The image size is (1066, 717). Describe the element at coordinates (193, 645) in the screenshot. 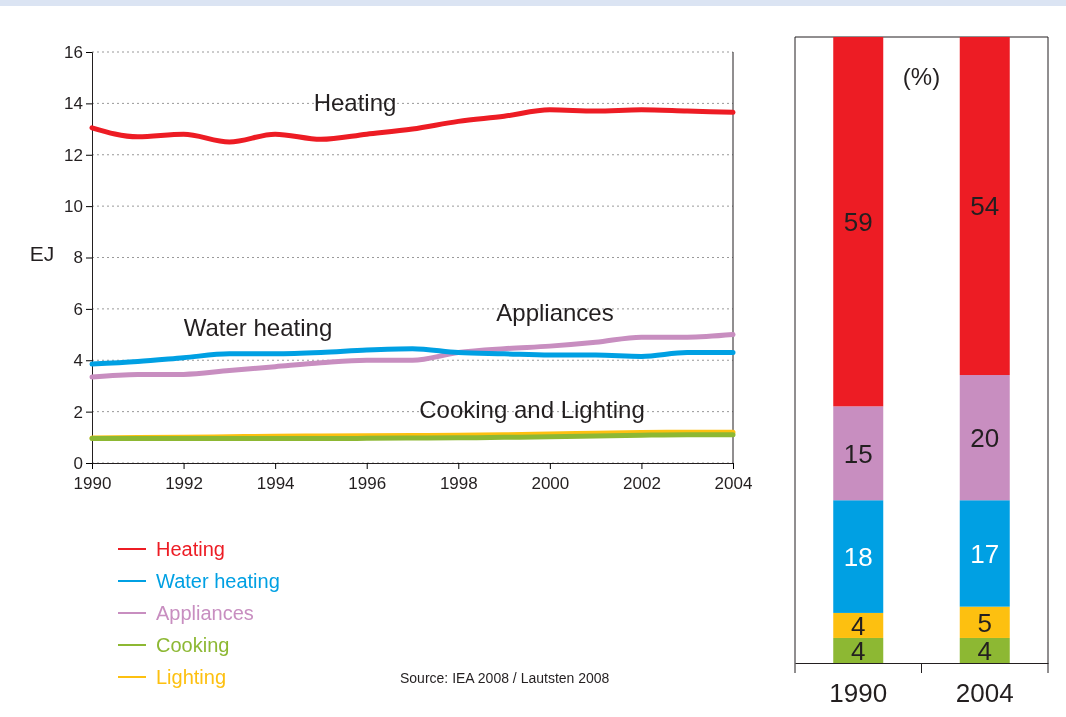

I see `legend-label: Cooking` at that location.